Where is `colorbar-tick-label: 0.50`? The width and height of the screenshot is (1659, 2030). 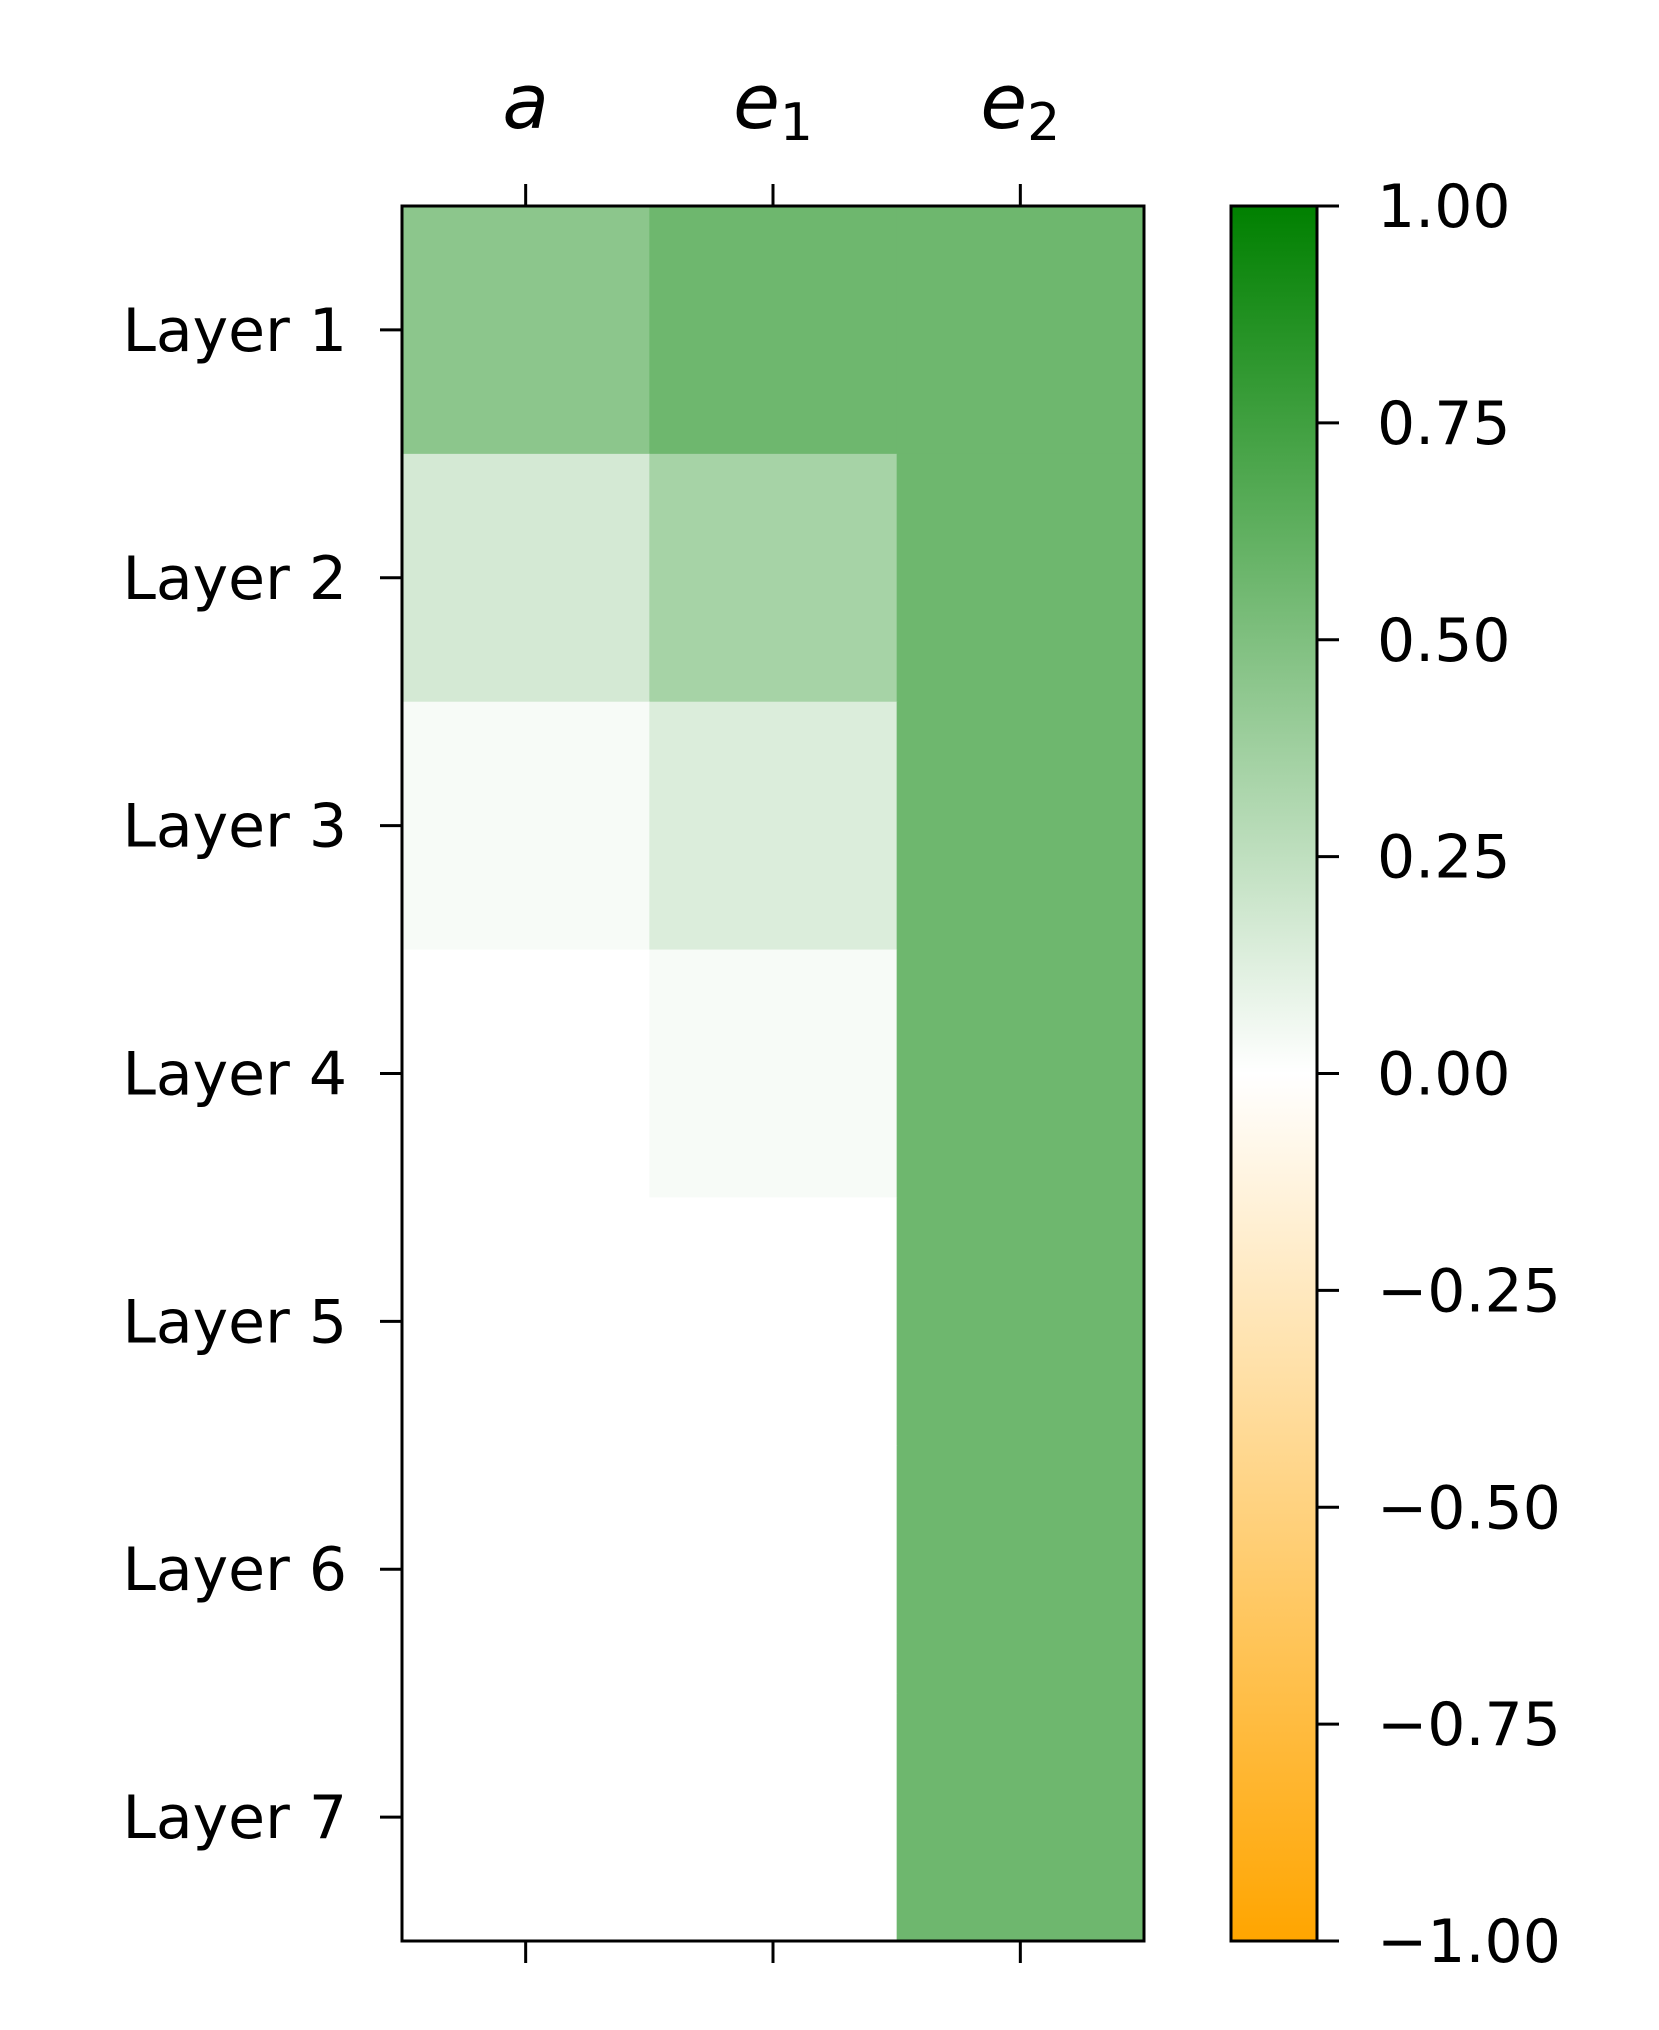
colorbar-tick-label: 0.50 is located at coordinates (1444, 641).